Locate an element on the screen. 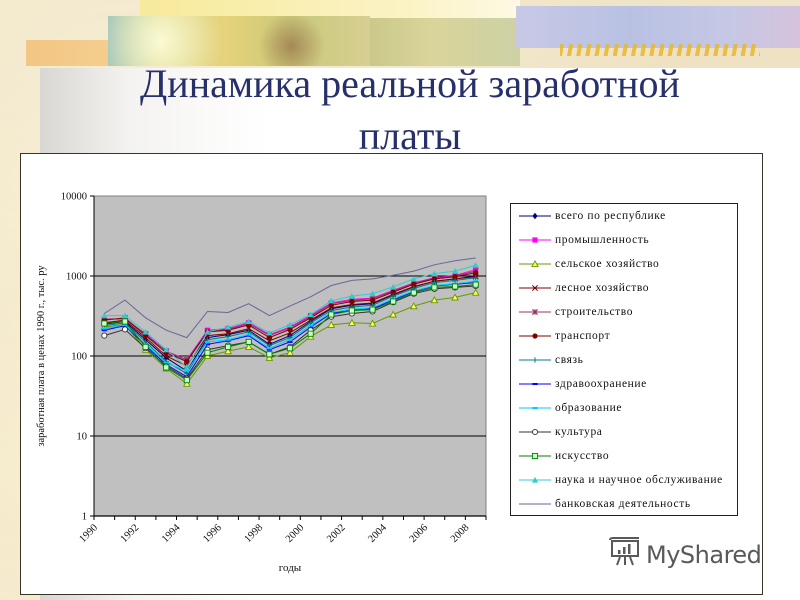  legend-label: образование is located at coordinates (589, 408).